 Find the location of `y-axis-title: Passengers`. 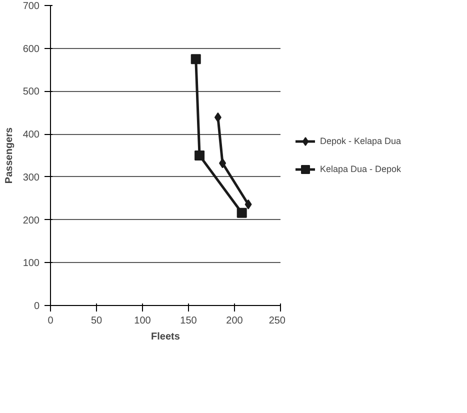

y-axis-title: Passengers is located at coordinates (9, 155).